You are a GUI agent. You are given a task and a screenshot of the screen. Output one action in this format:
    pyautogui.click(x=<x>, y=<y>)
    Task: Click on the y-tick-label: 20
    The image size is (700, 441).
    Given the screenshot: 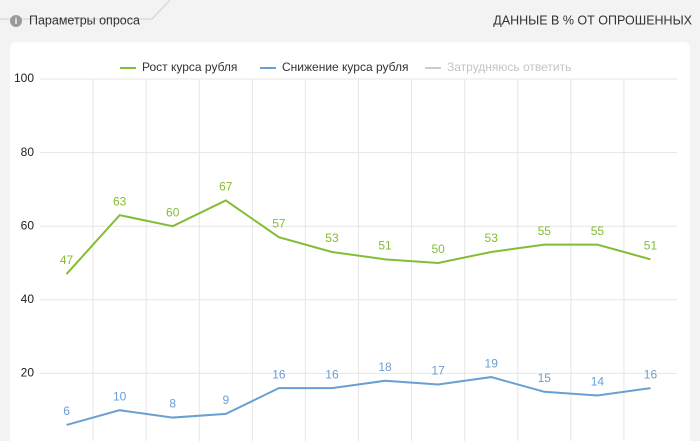 What is the action you would take?
    pyautogui.click(x=28, y=373)
    